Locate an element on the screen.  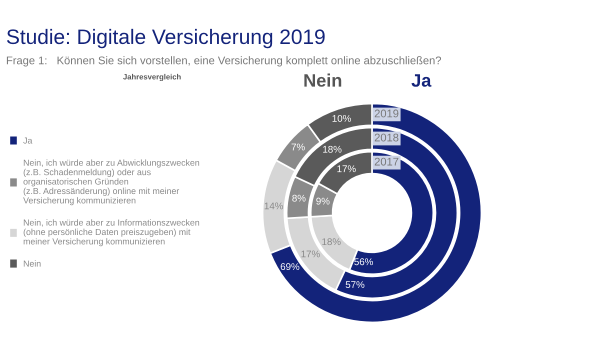
data-label: 56% is located at coordinates (363, 262).